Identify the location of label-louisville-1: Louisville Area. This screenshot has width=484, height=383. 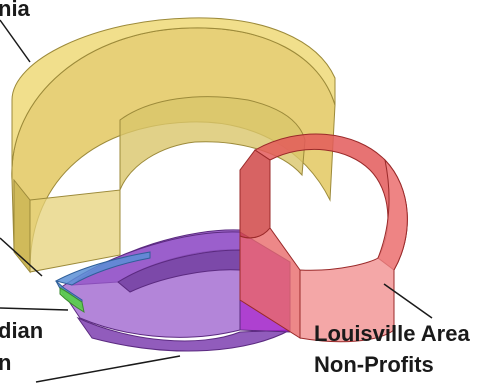
(392, 333).